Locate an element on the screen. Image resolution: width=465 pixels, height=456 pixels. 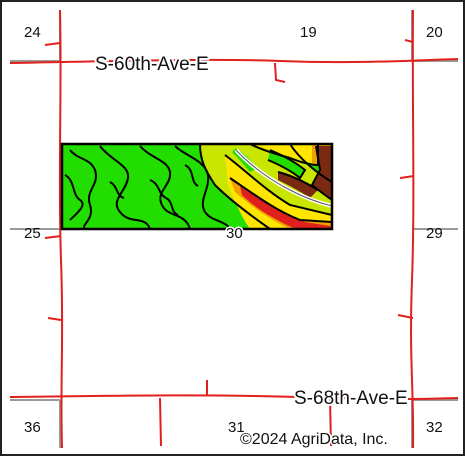
soil-brown-zone is located at coordinates (322, 173).